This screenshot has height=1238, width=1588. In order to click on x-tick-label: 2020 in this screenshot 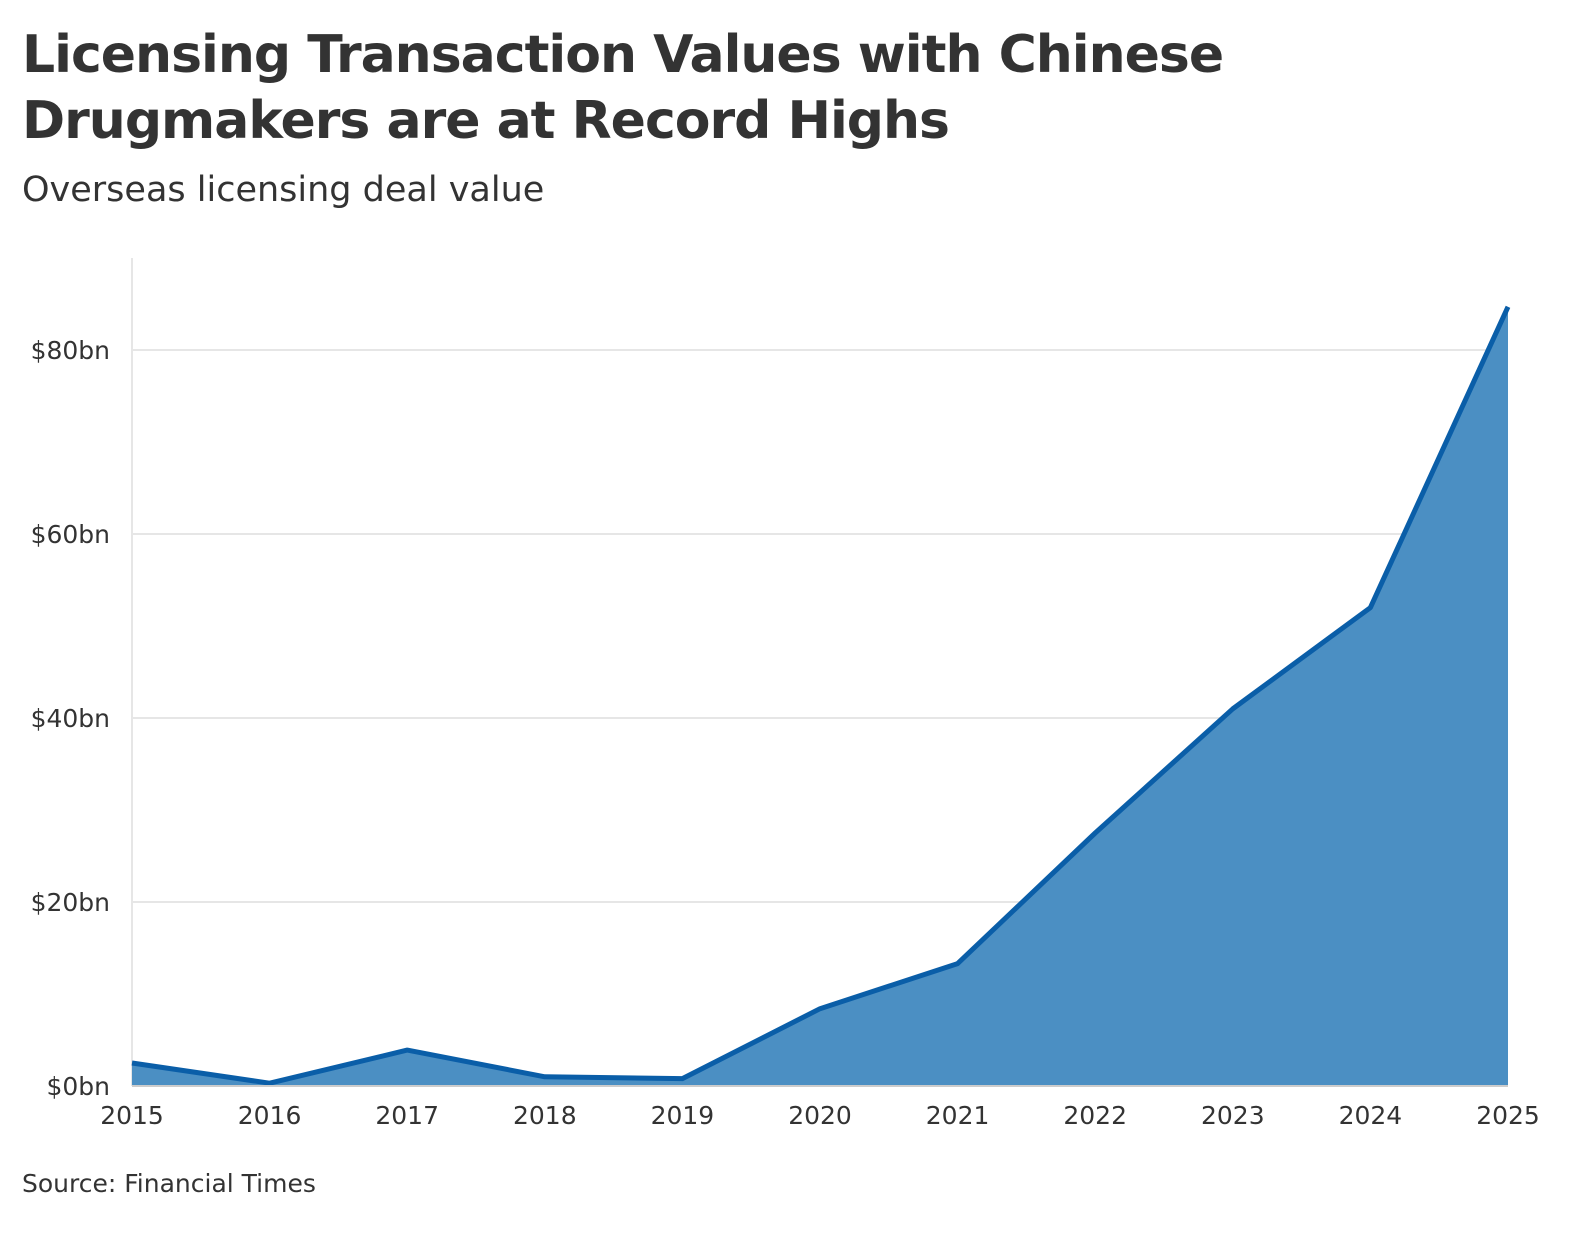, I will do `click(820, 1115)`.